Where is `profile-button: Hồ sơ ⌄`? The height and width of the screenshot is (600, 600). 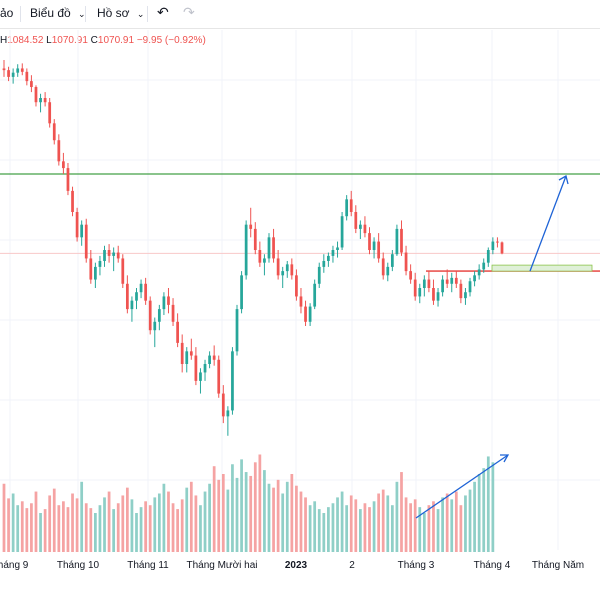
profile-button: Hồ sơ ⌄ is located at coordinates (120, 13).